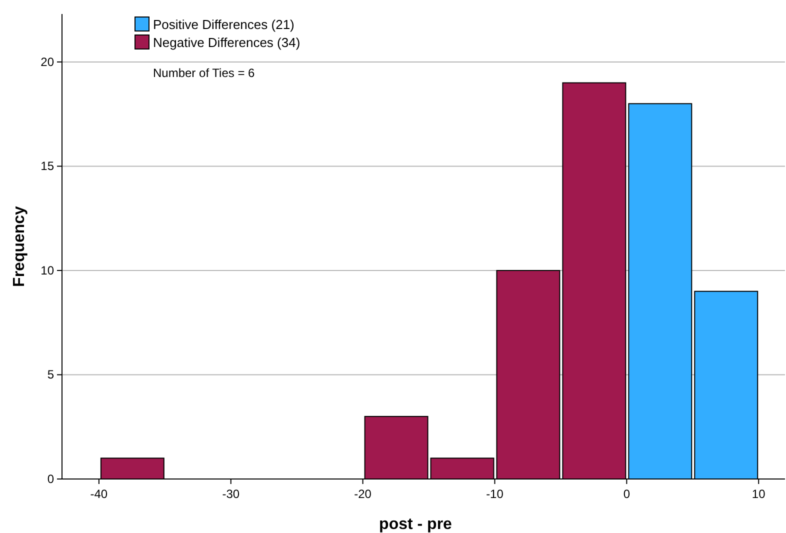  Describe the element at coordinates (626, 494) in the screenshot. I see `x-tick-label: 0` at that location.